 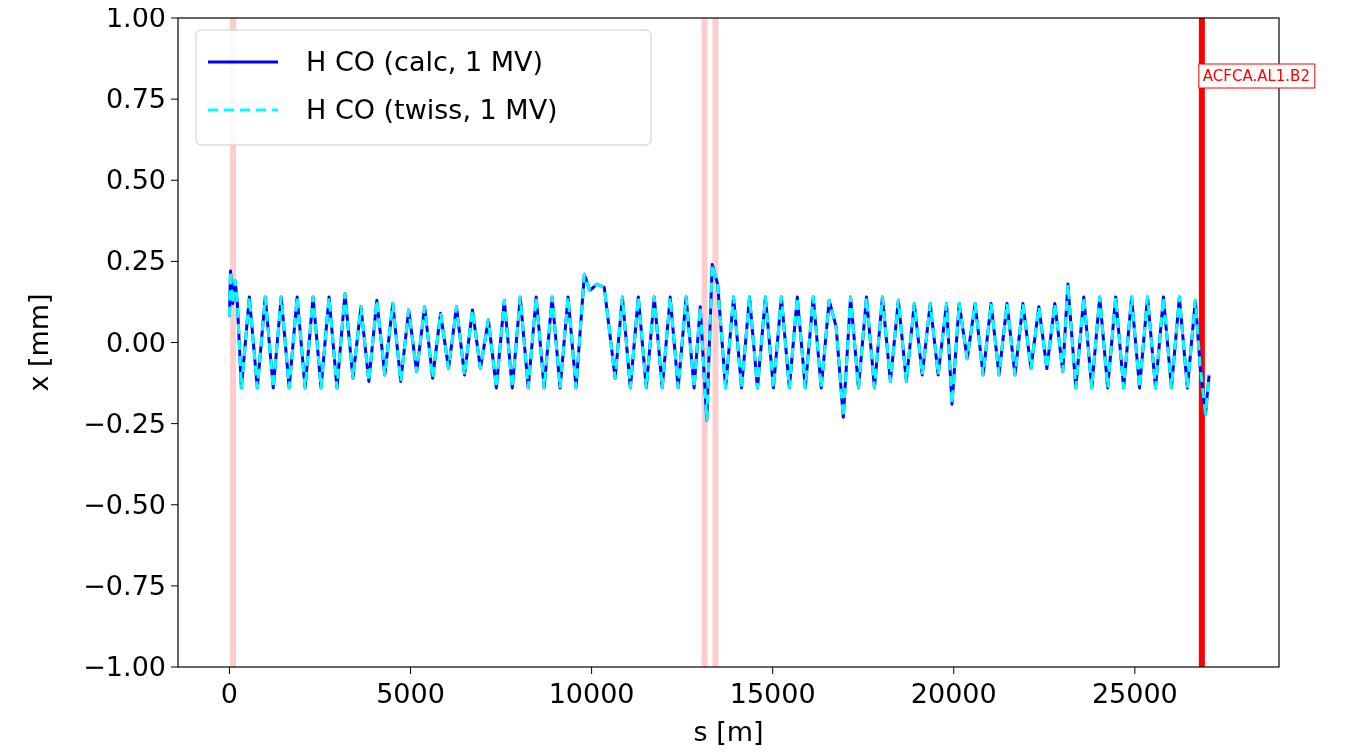 What do you see at coordinates (135, 261) in the screenshot?
I see `y-tick-label: 0.25` at bounding box center [135, 261].